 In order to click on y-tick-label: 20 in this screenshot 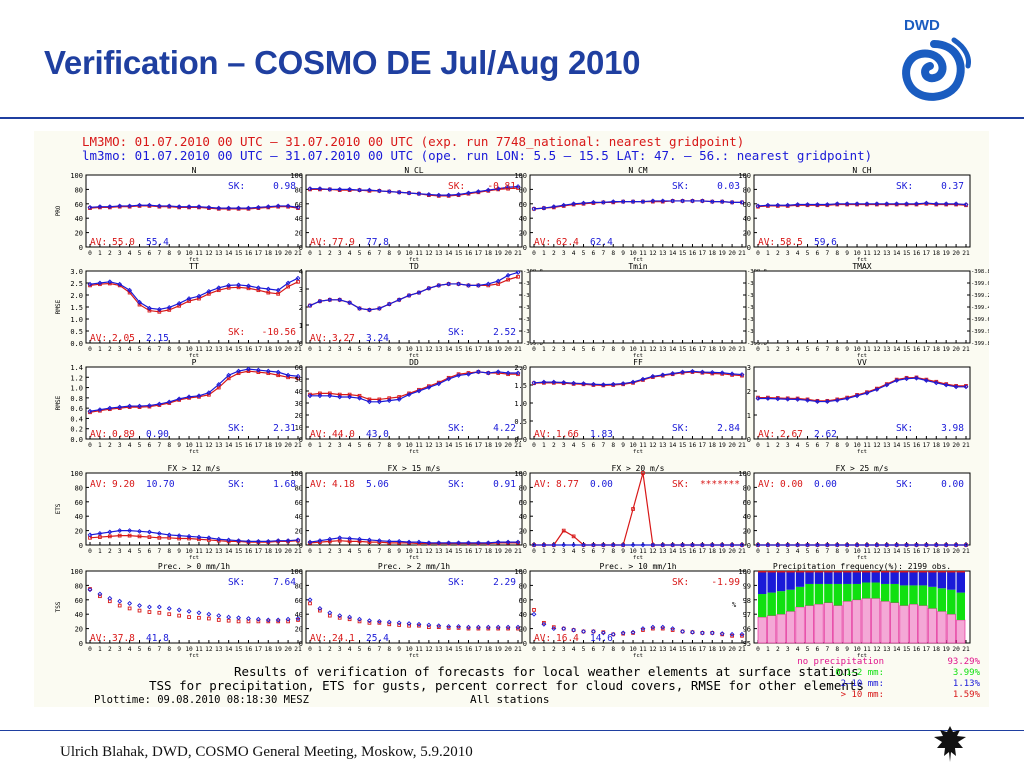, I will do `click(79, 234)`.